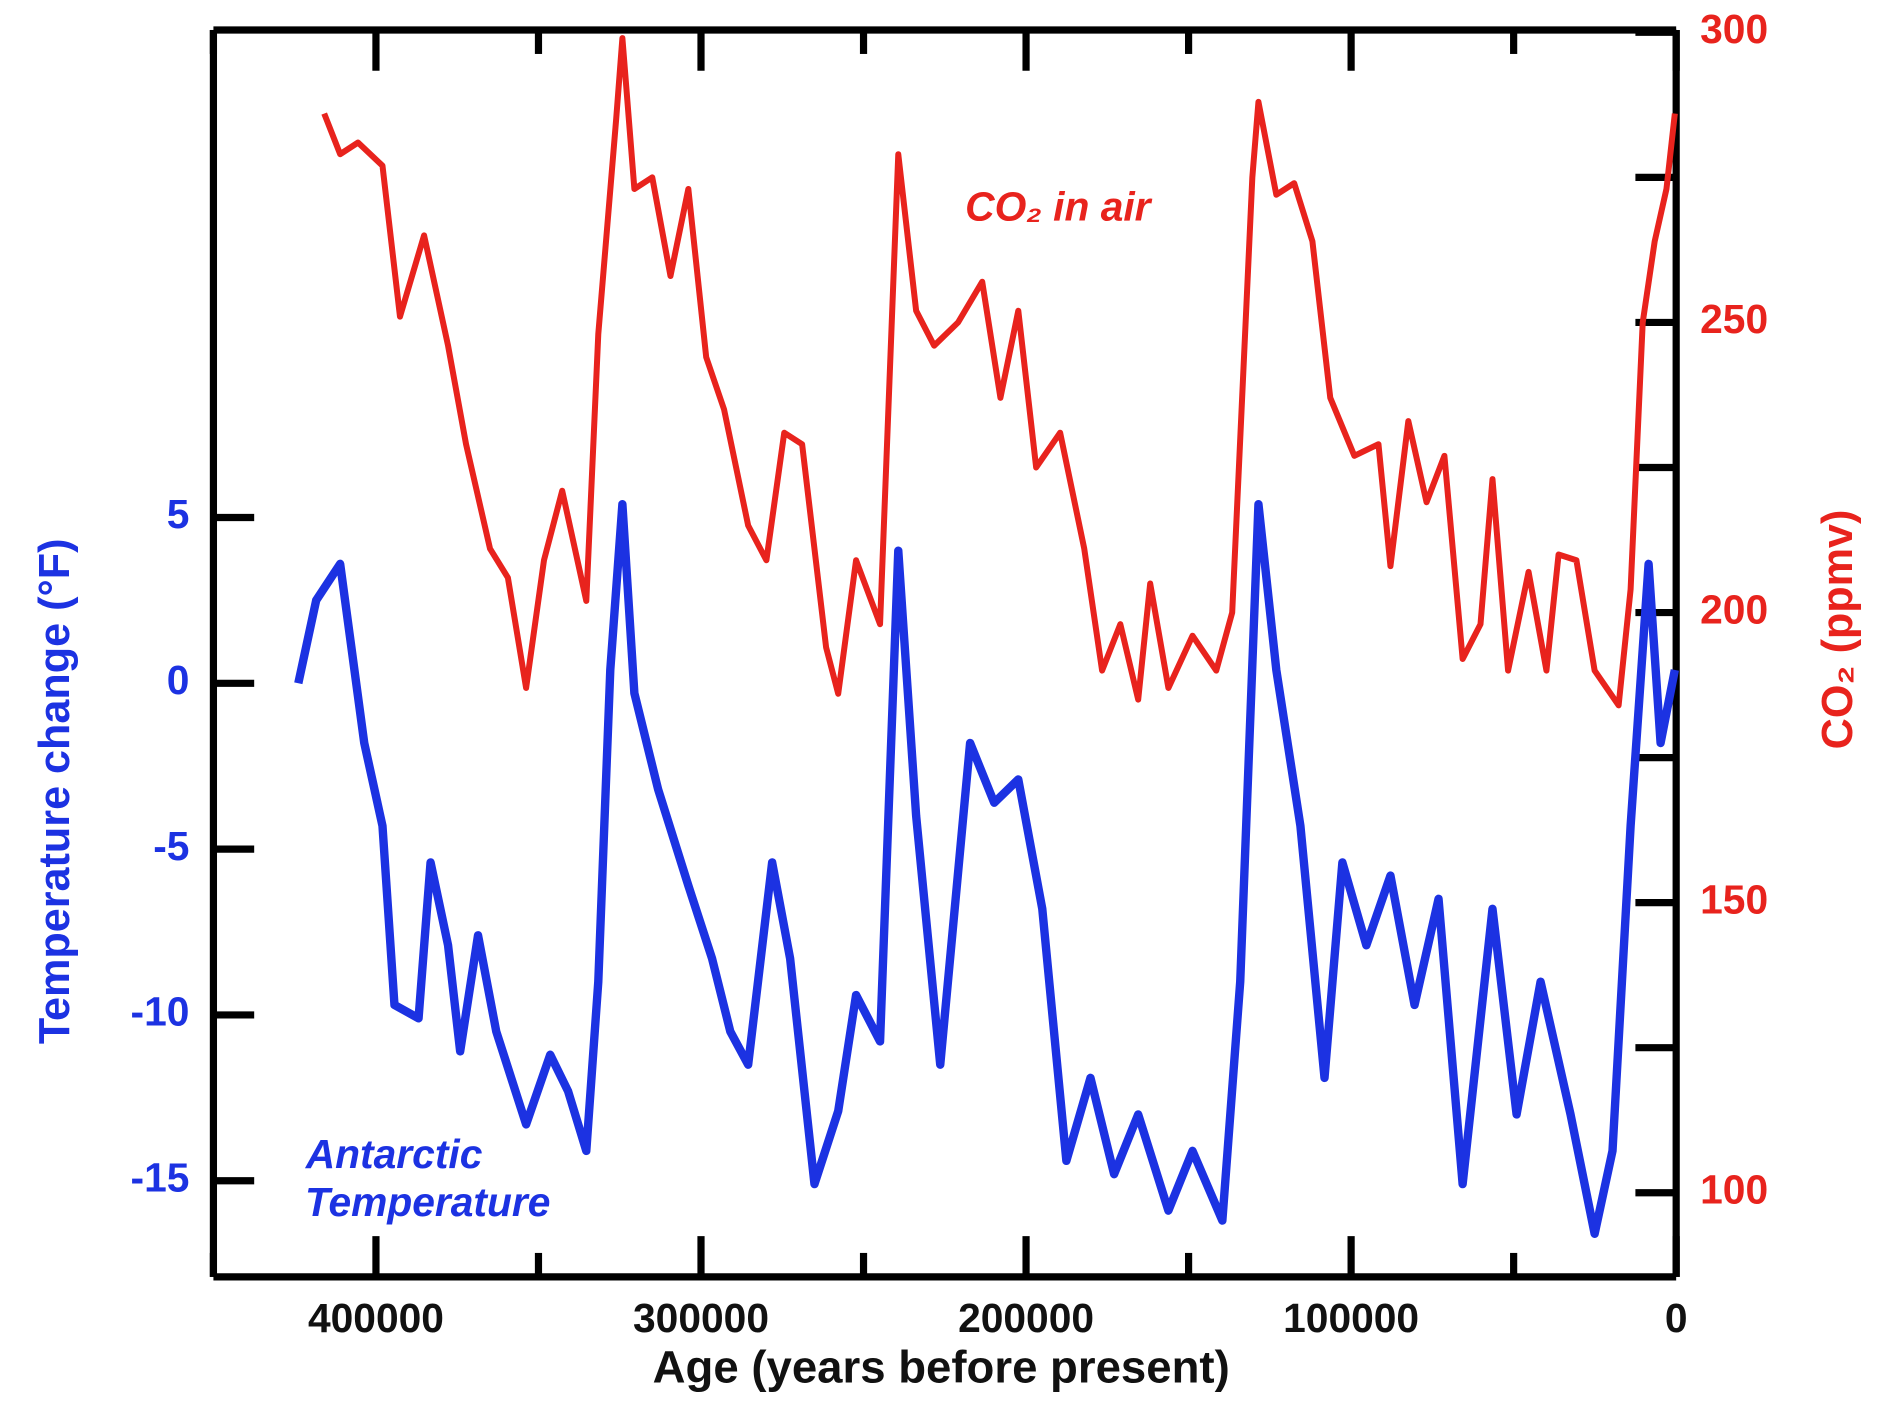 The height and width of the screenshot is (1404, 1880). What do you see at coordinates (160, 1178) in the screenshot?
I see `y-tick-label: -15` at bounding box center [160, 1178].